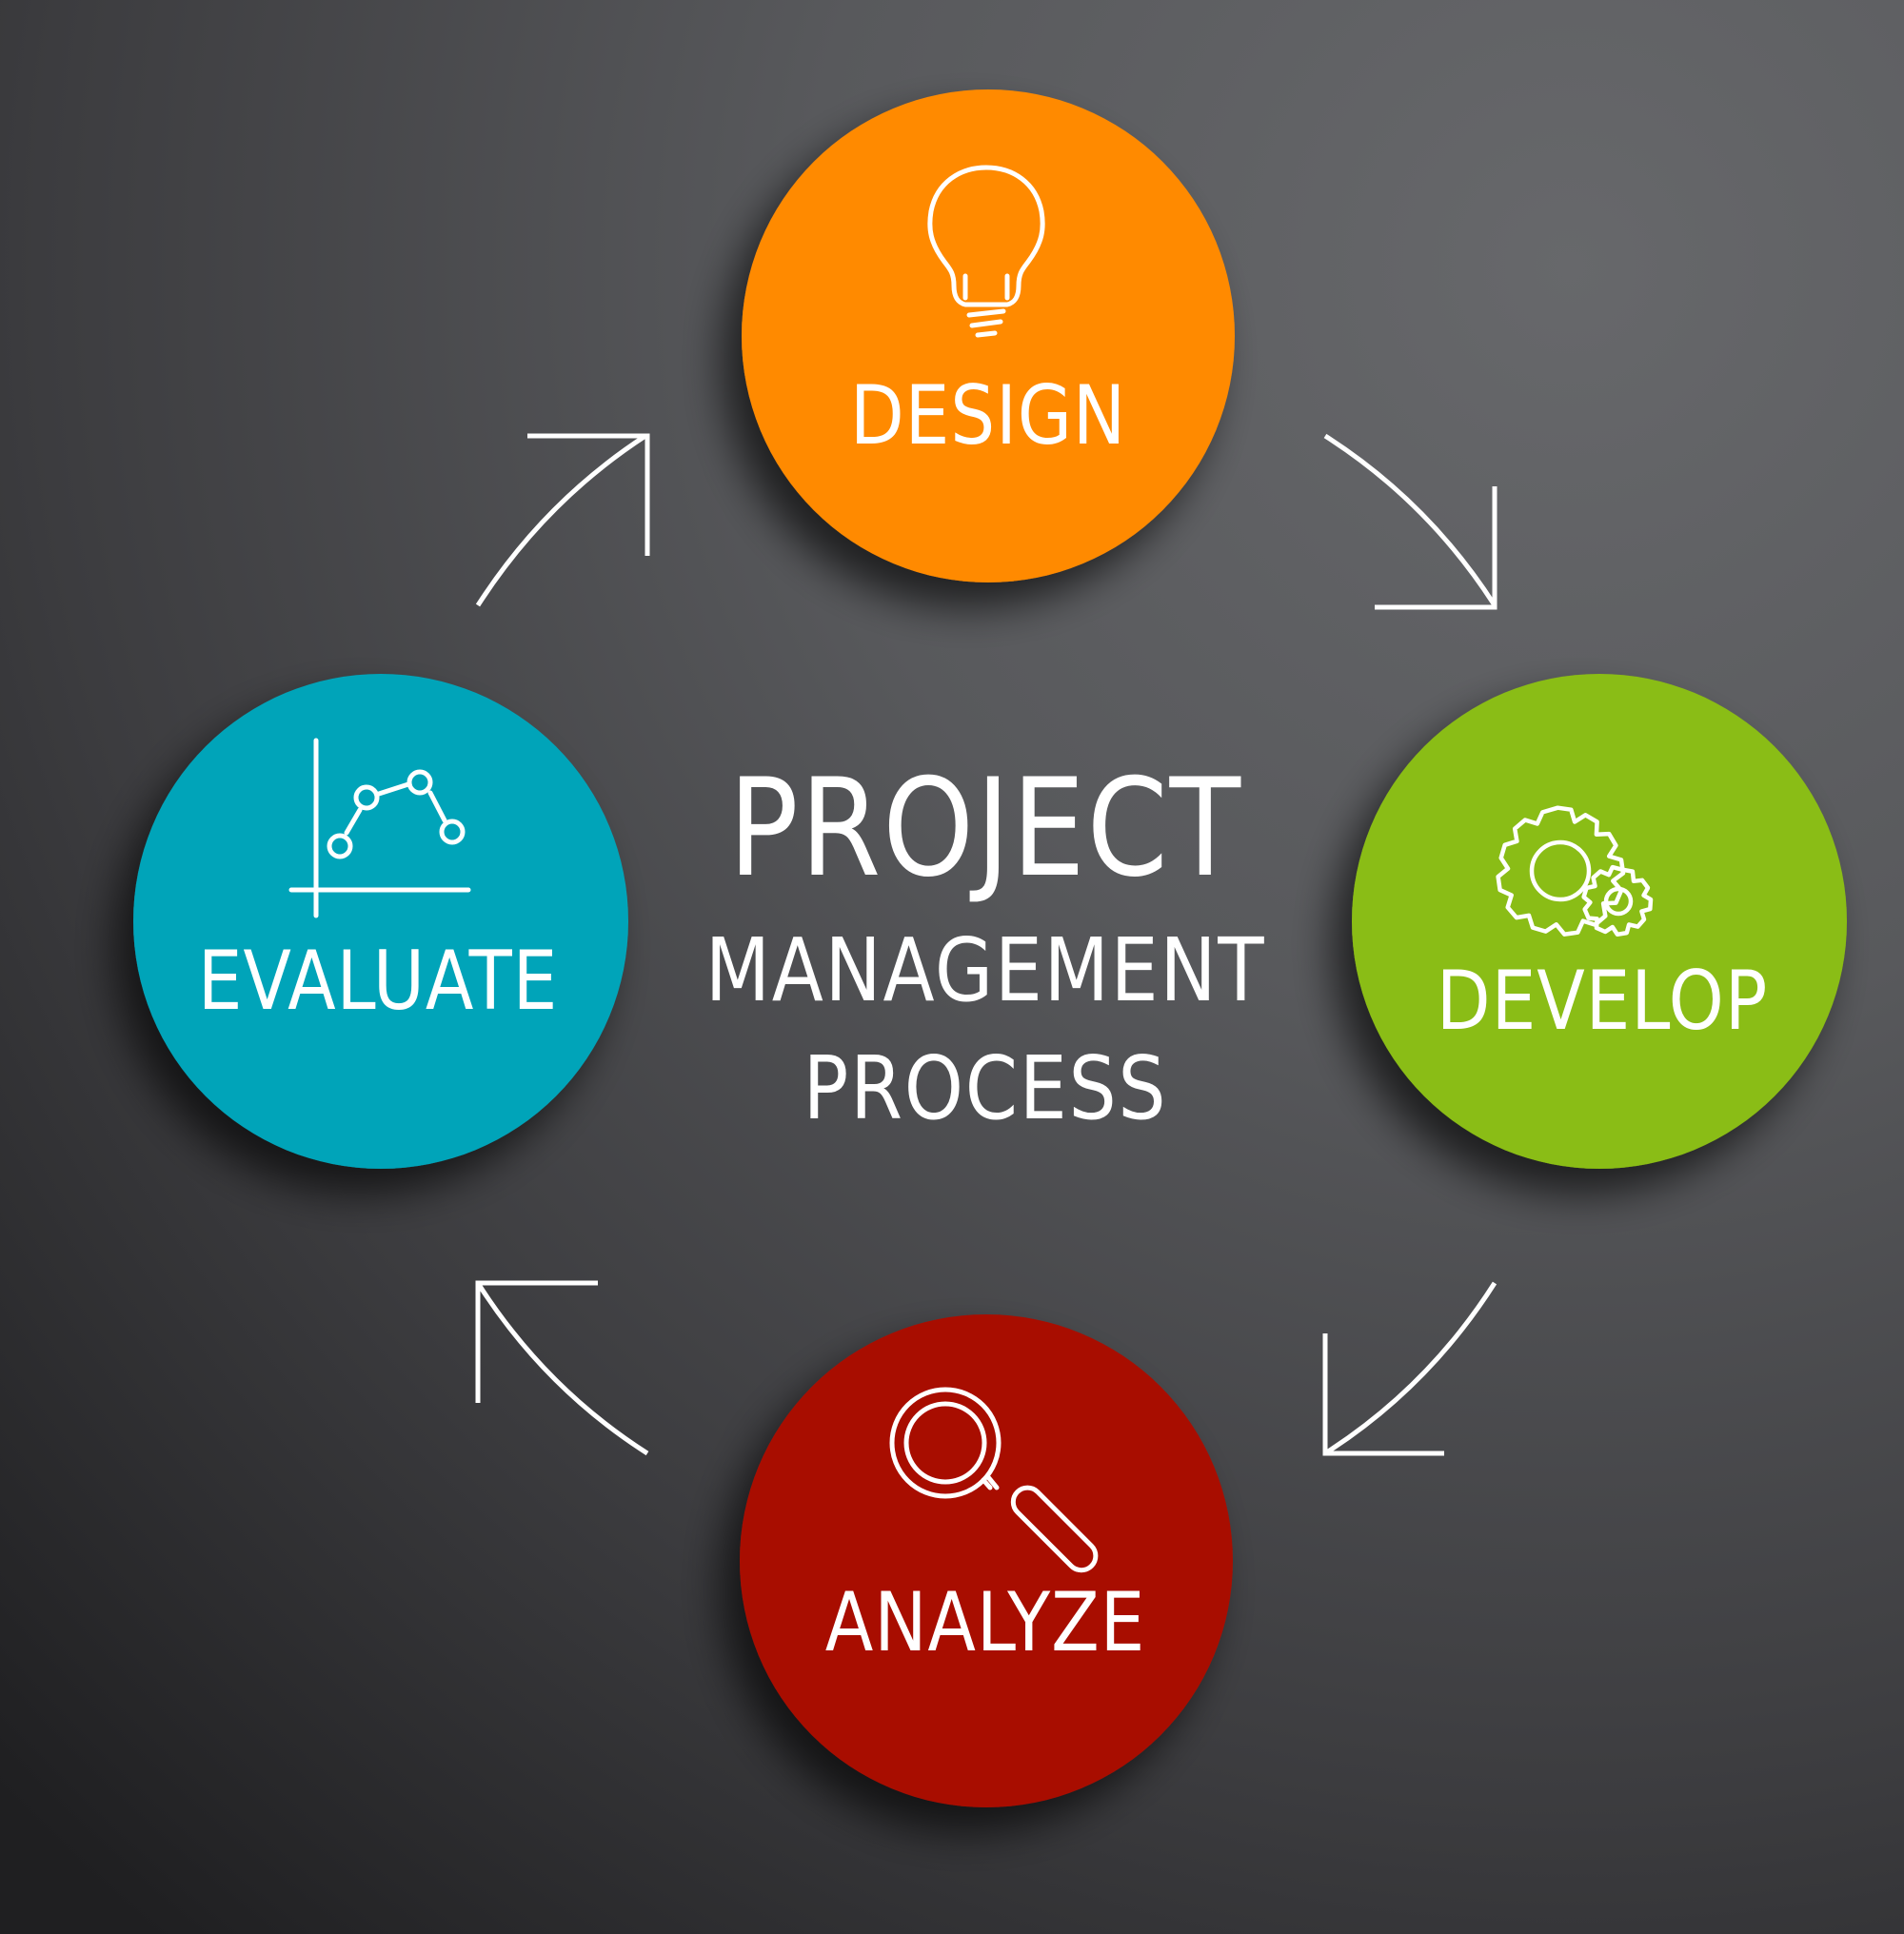 This screenshot has height=1934, width=1904. I want to click on arrow-design-to-develop, so click(1410, 521).